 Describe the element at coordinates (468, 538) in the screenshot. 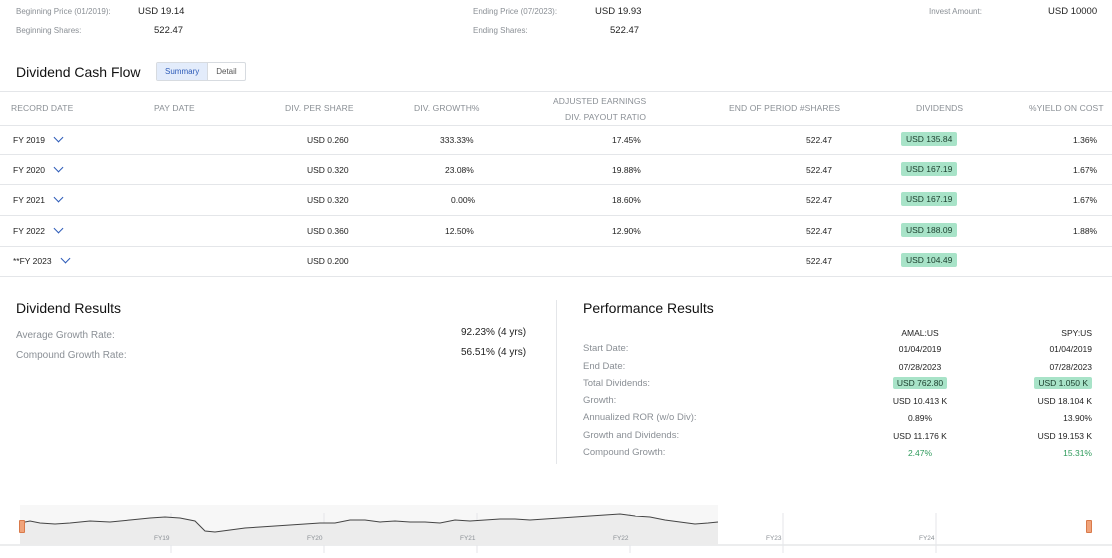

I see `navigator-tick: FY21` at that location.